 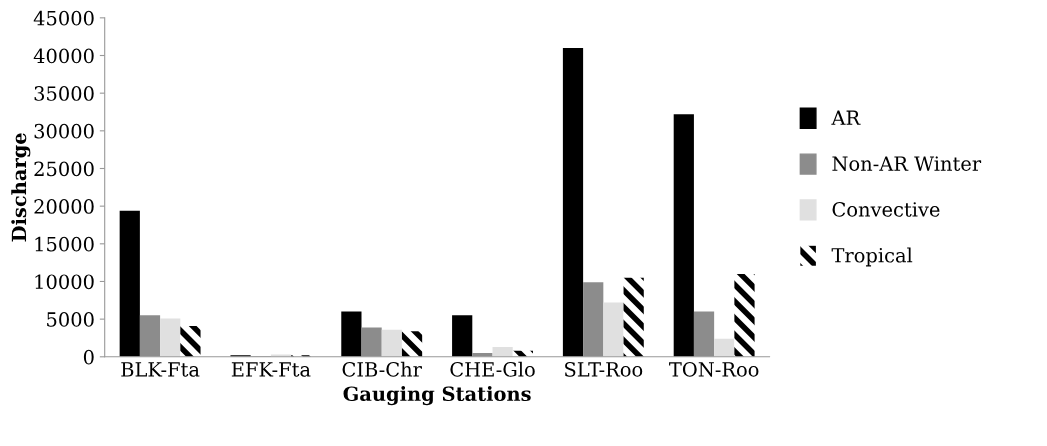 What do you see at coordinates (271, 369) in the screenshot?
I see `x-tick-label: EFK-Fta` at bounding box center [271, 369].